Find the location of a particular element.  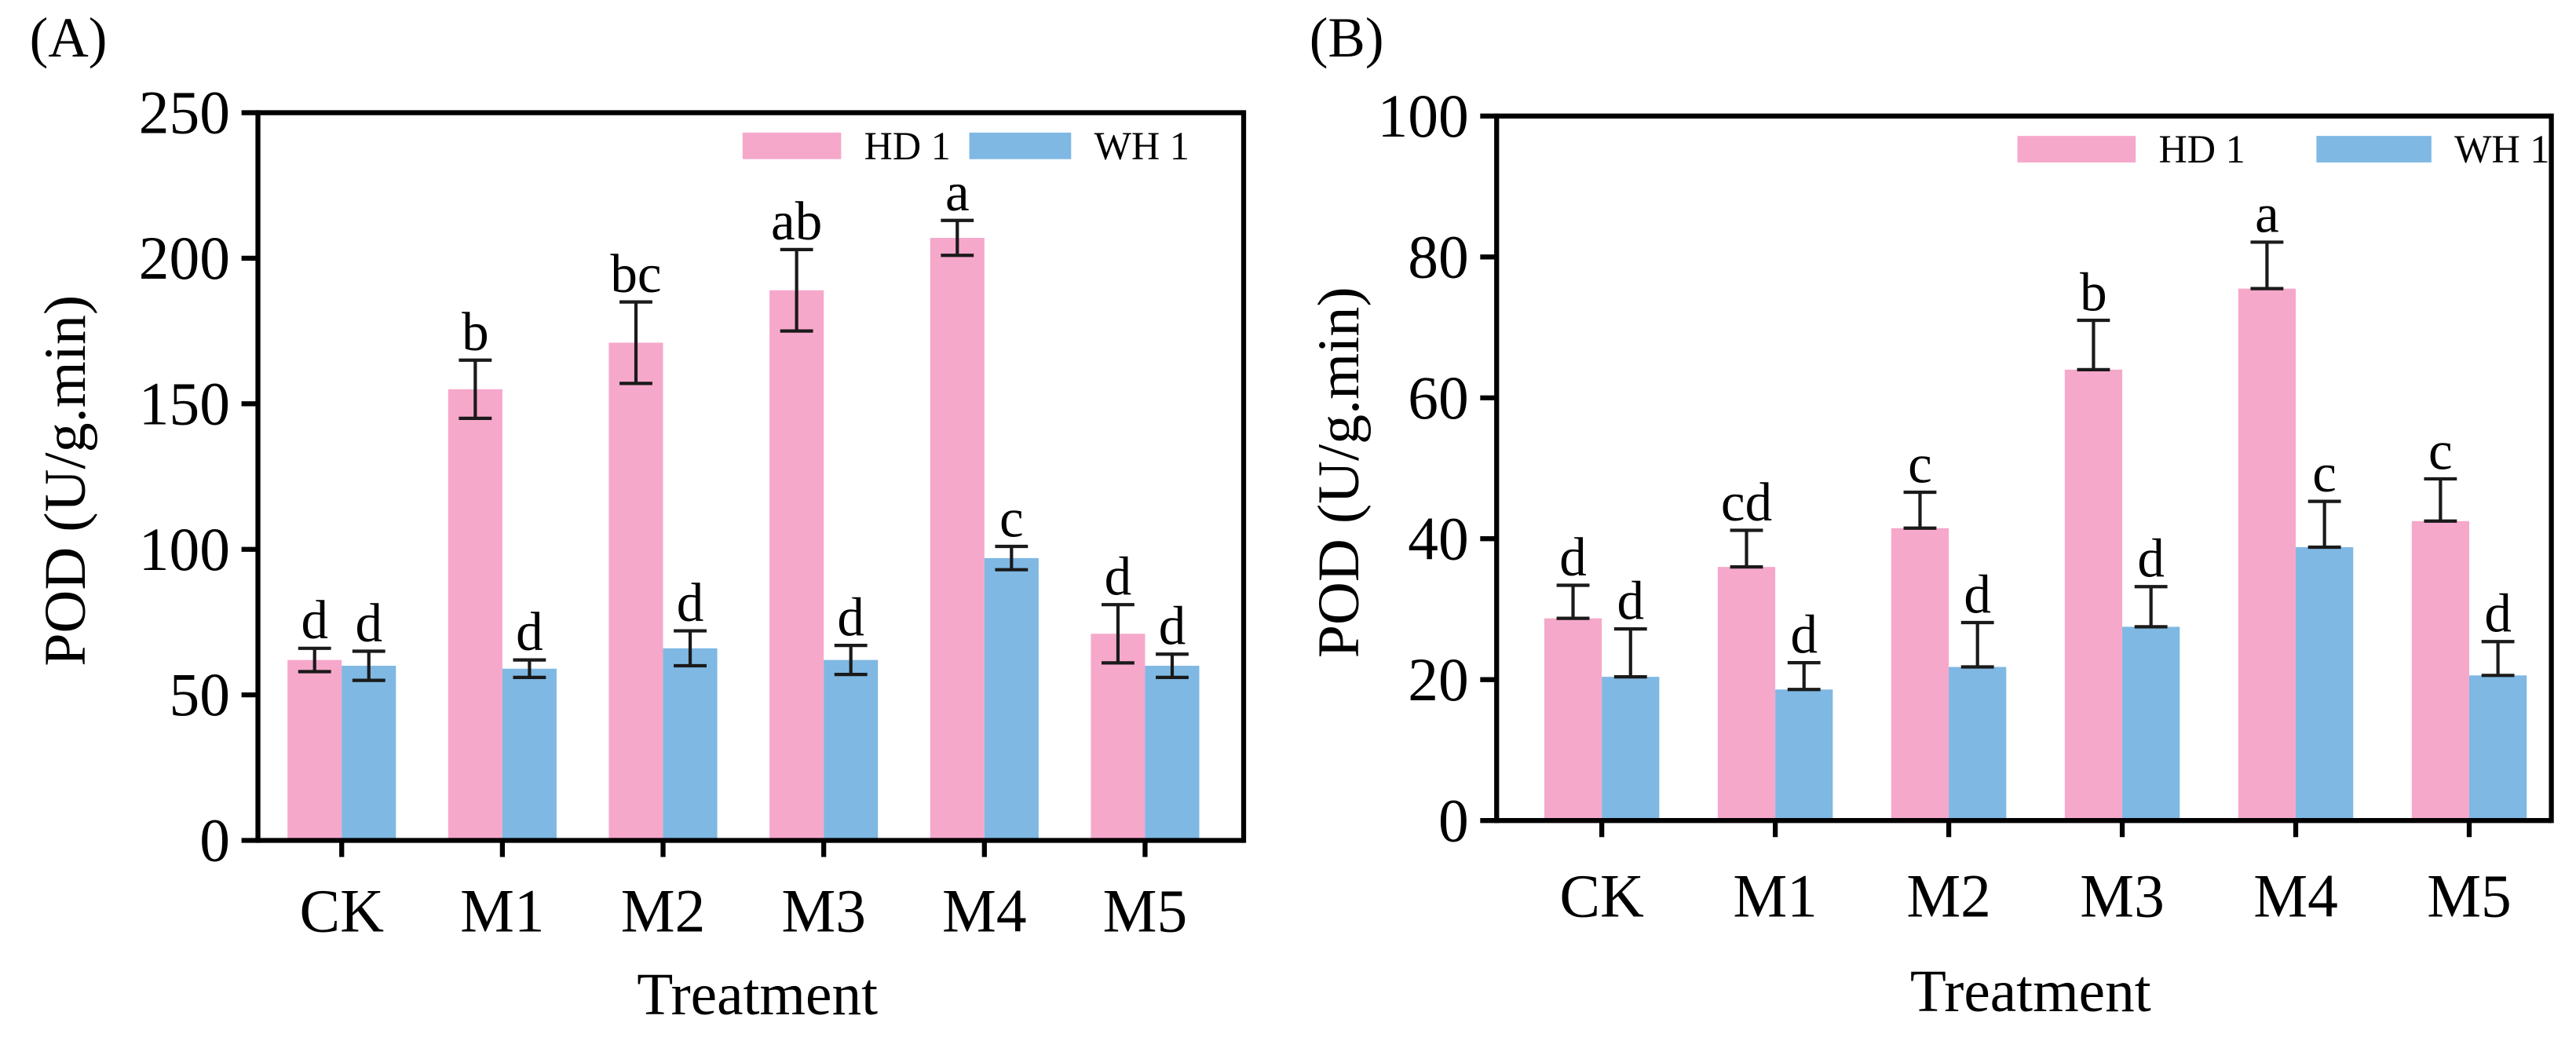

x-axis-title-b: Treatment is located at coordinates (2030, 992).